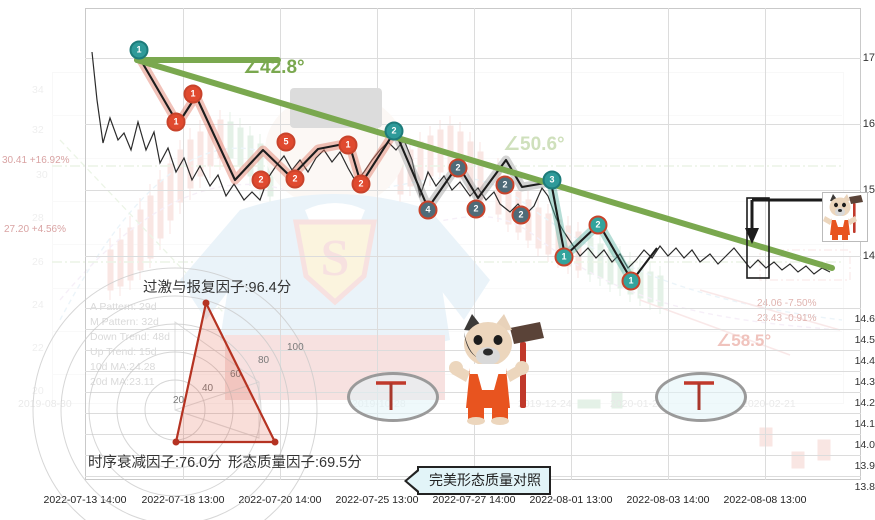 This screenshot has width=875, height=520. What do you see at coordinates (868, 124) in the screenshot?
I see `ytick-main: 16` at bounding box center [868, 124].